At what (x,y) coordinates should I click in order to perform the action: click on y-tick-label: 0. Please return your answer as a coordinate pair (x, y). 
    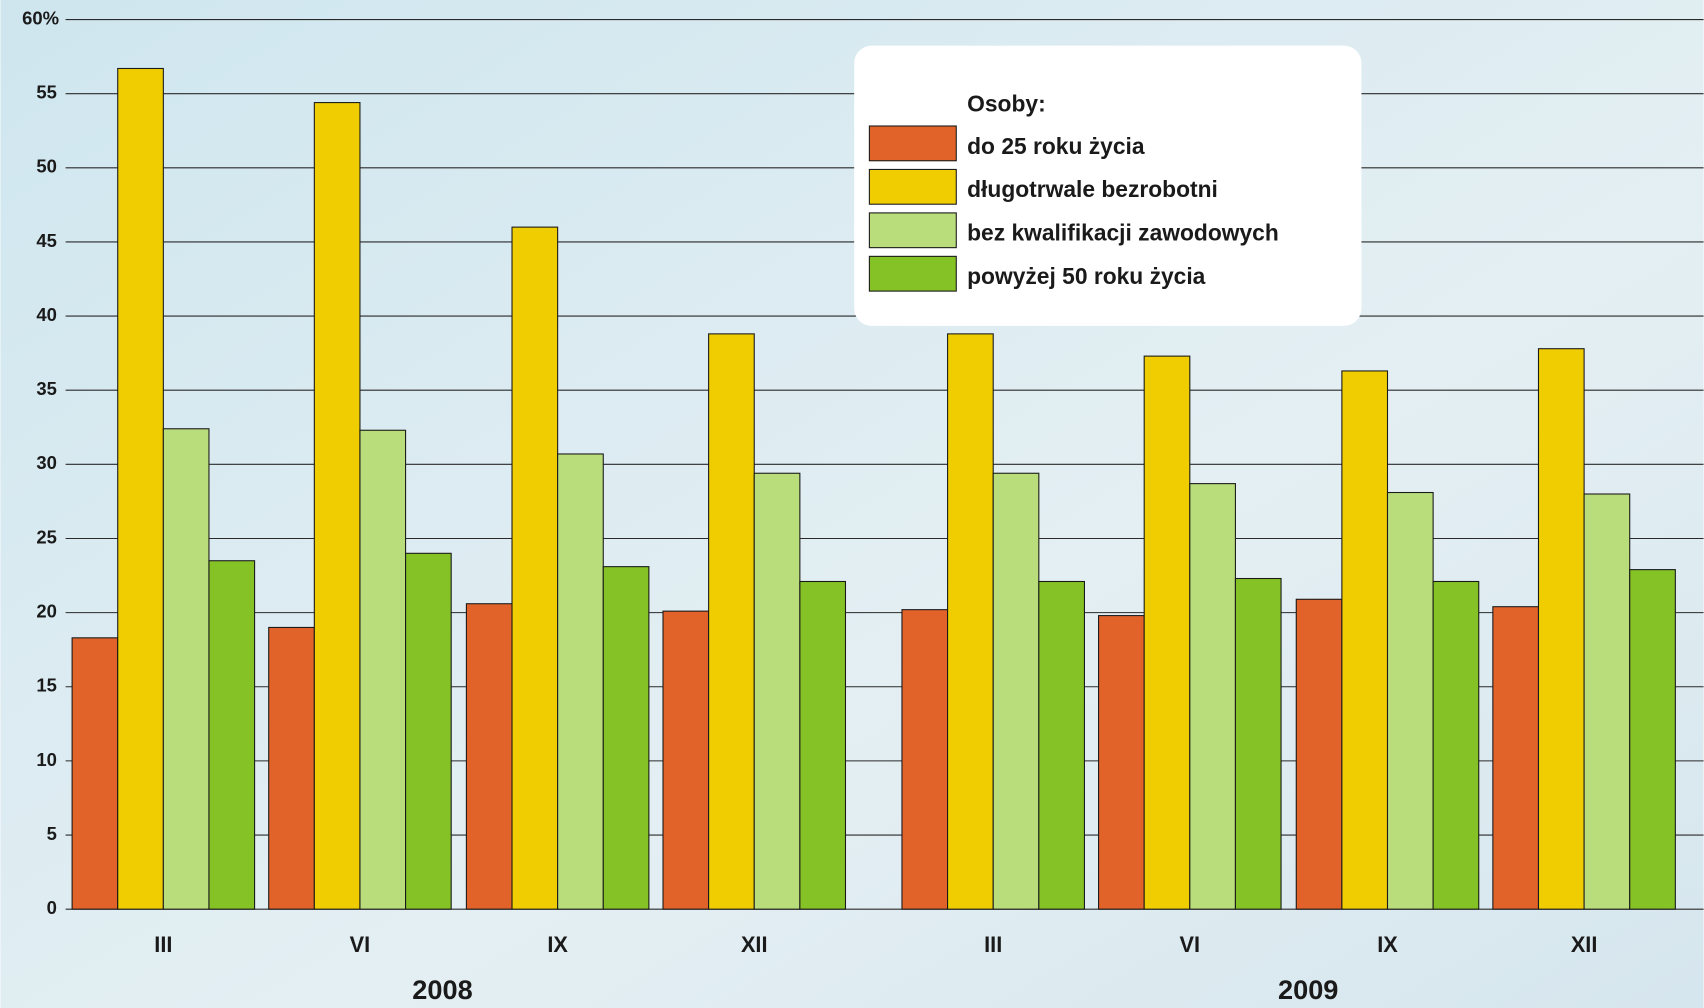
    Looking at the image, I should click on (52, 907).